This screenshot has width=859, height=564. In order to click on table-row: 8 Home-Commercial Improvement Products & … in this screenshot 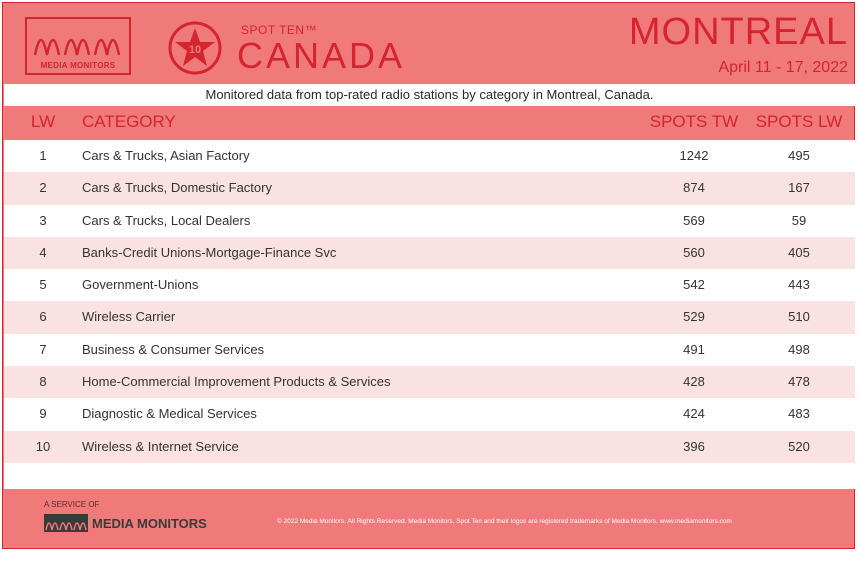, I will do `click(429, 382)`.